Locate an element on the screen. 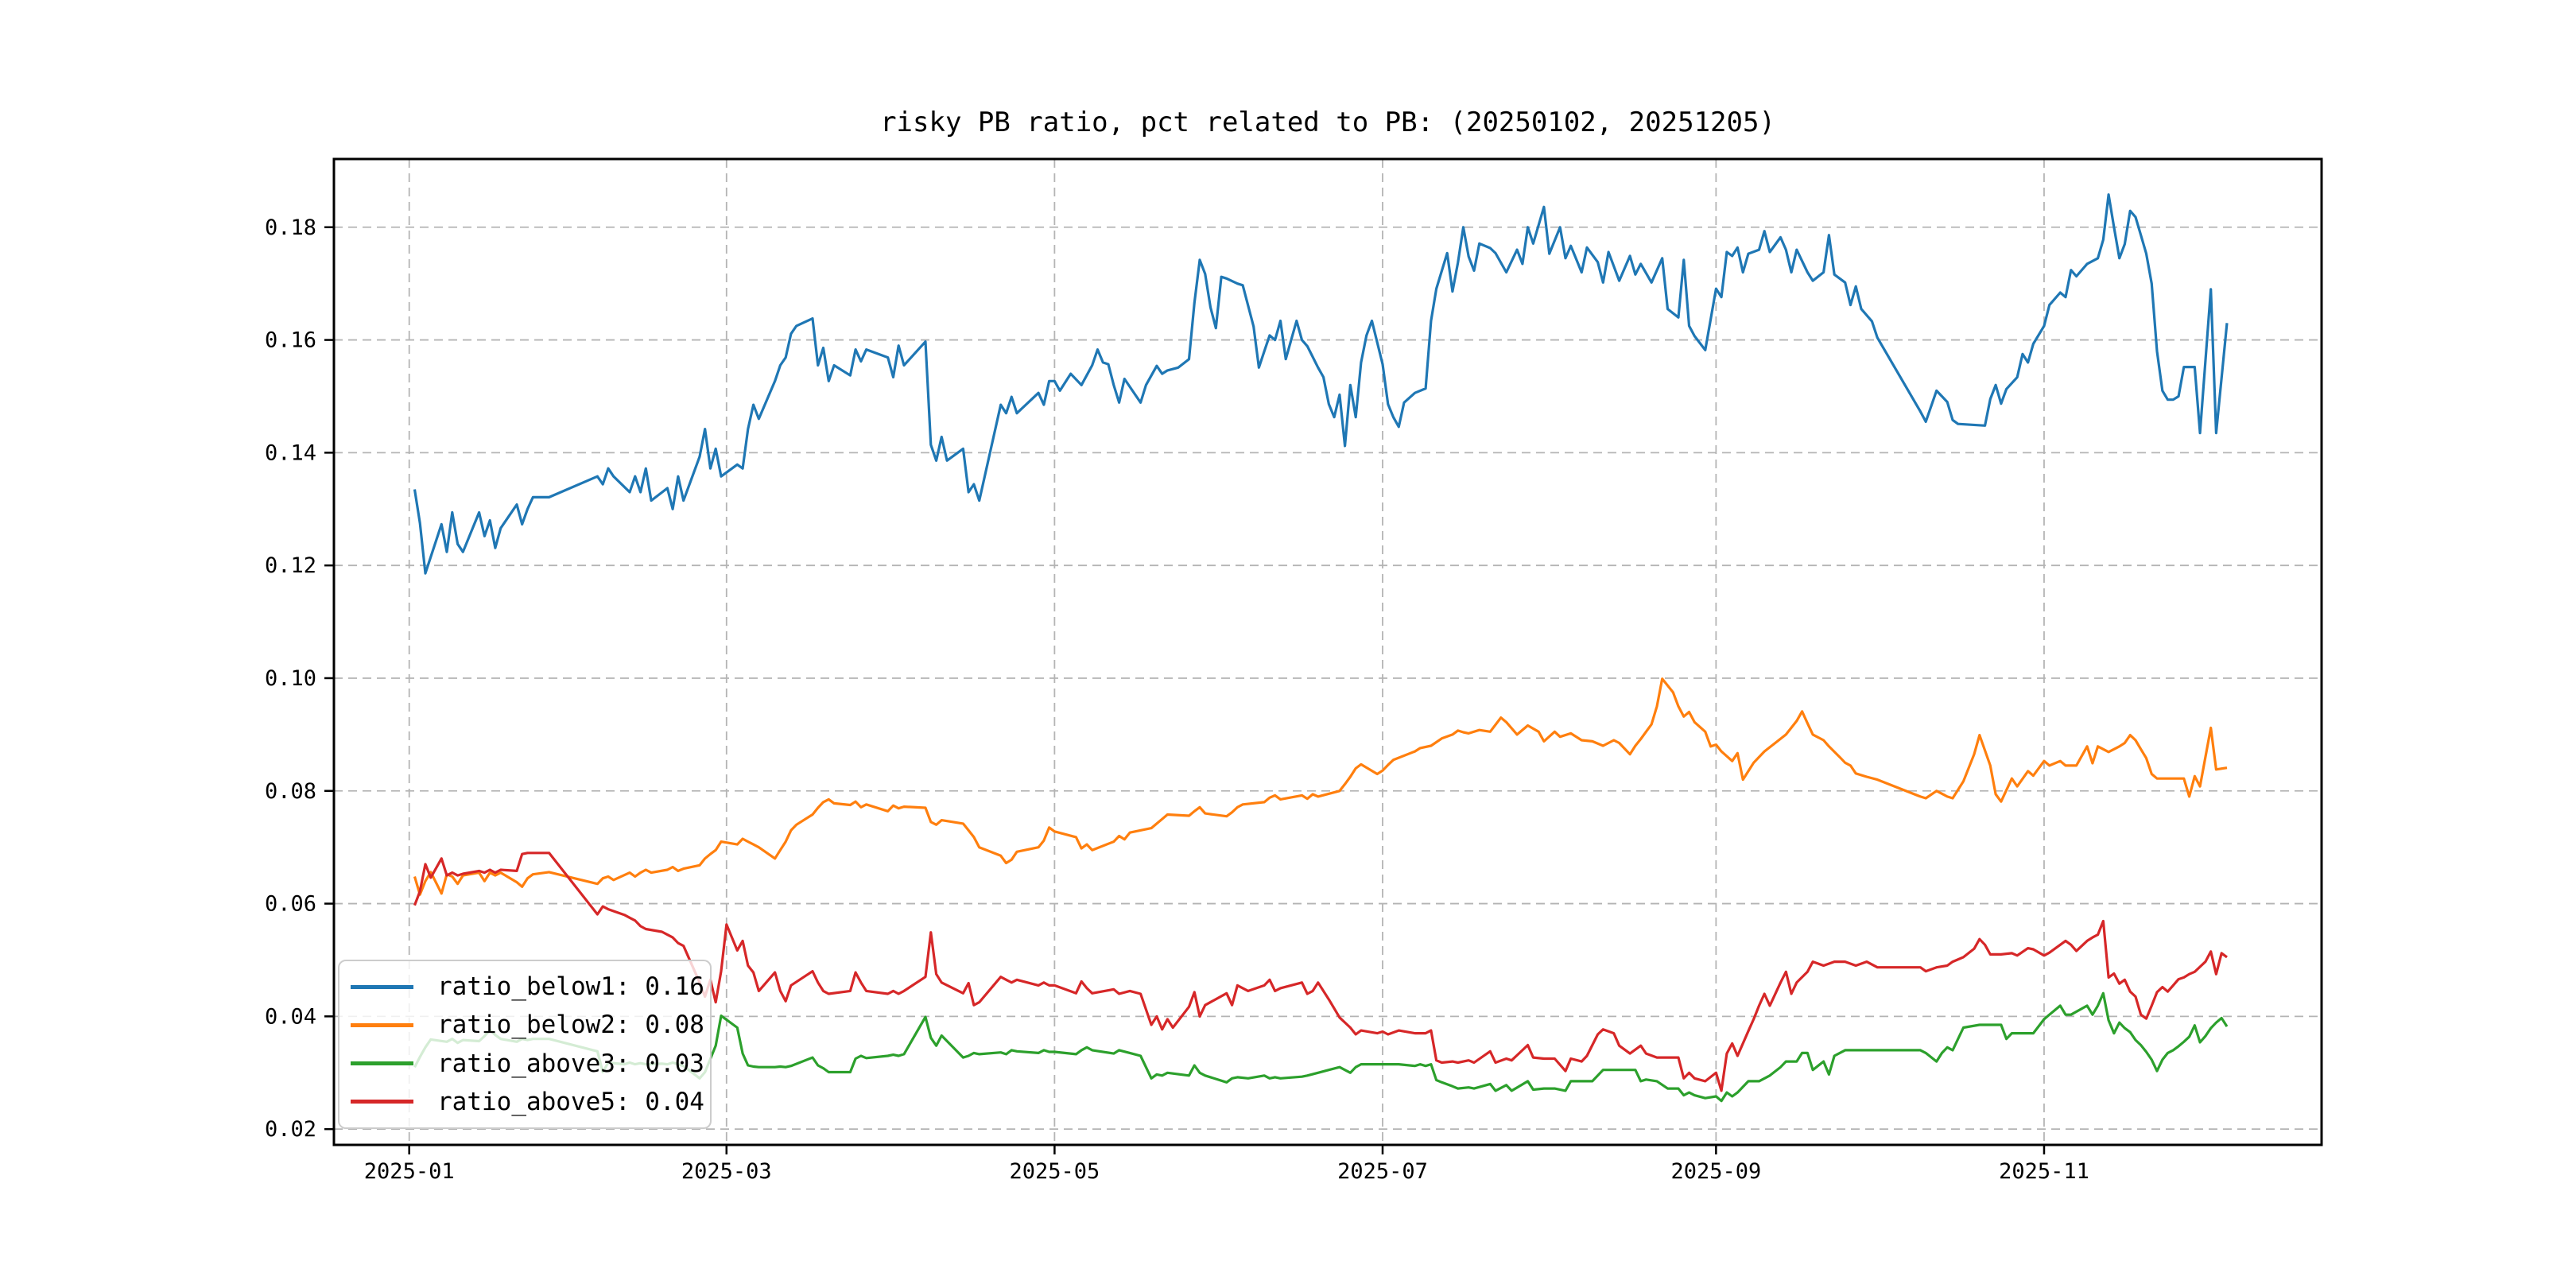 The width and height of the screenshot is (2576, 1288). legend-label: ratio_below2: 0.08 is located at coordinates (570, 1025).